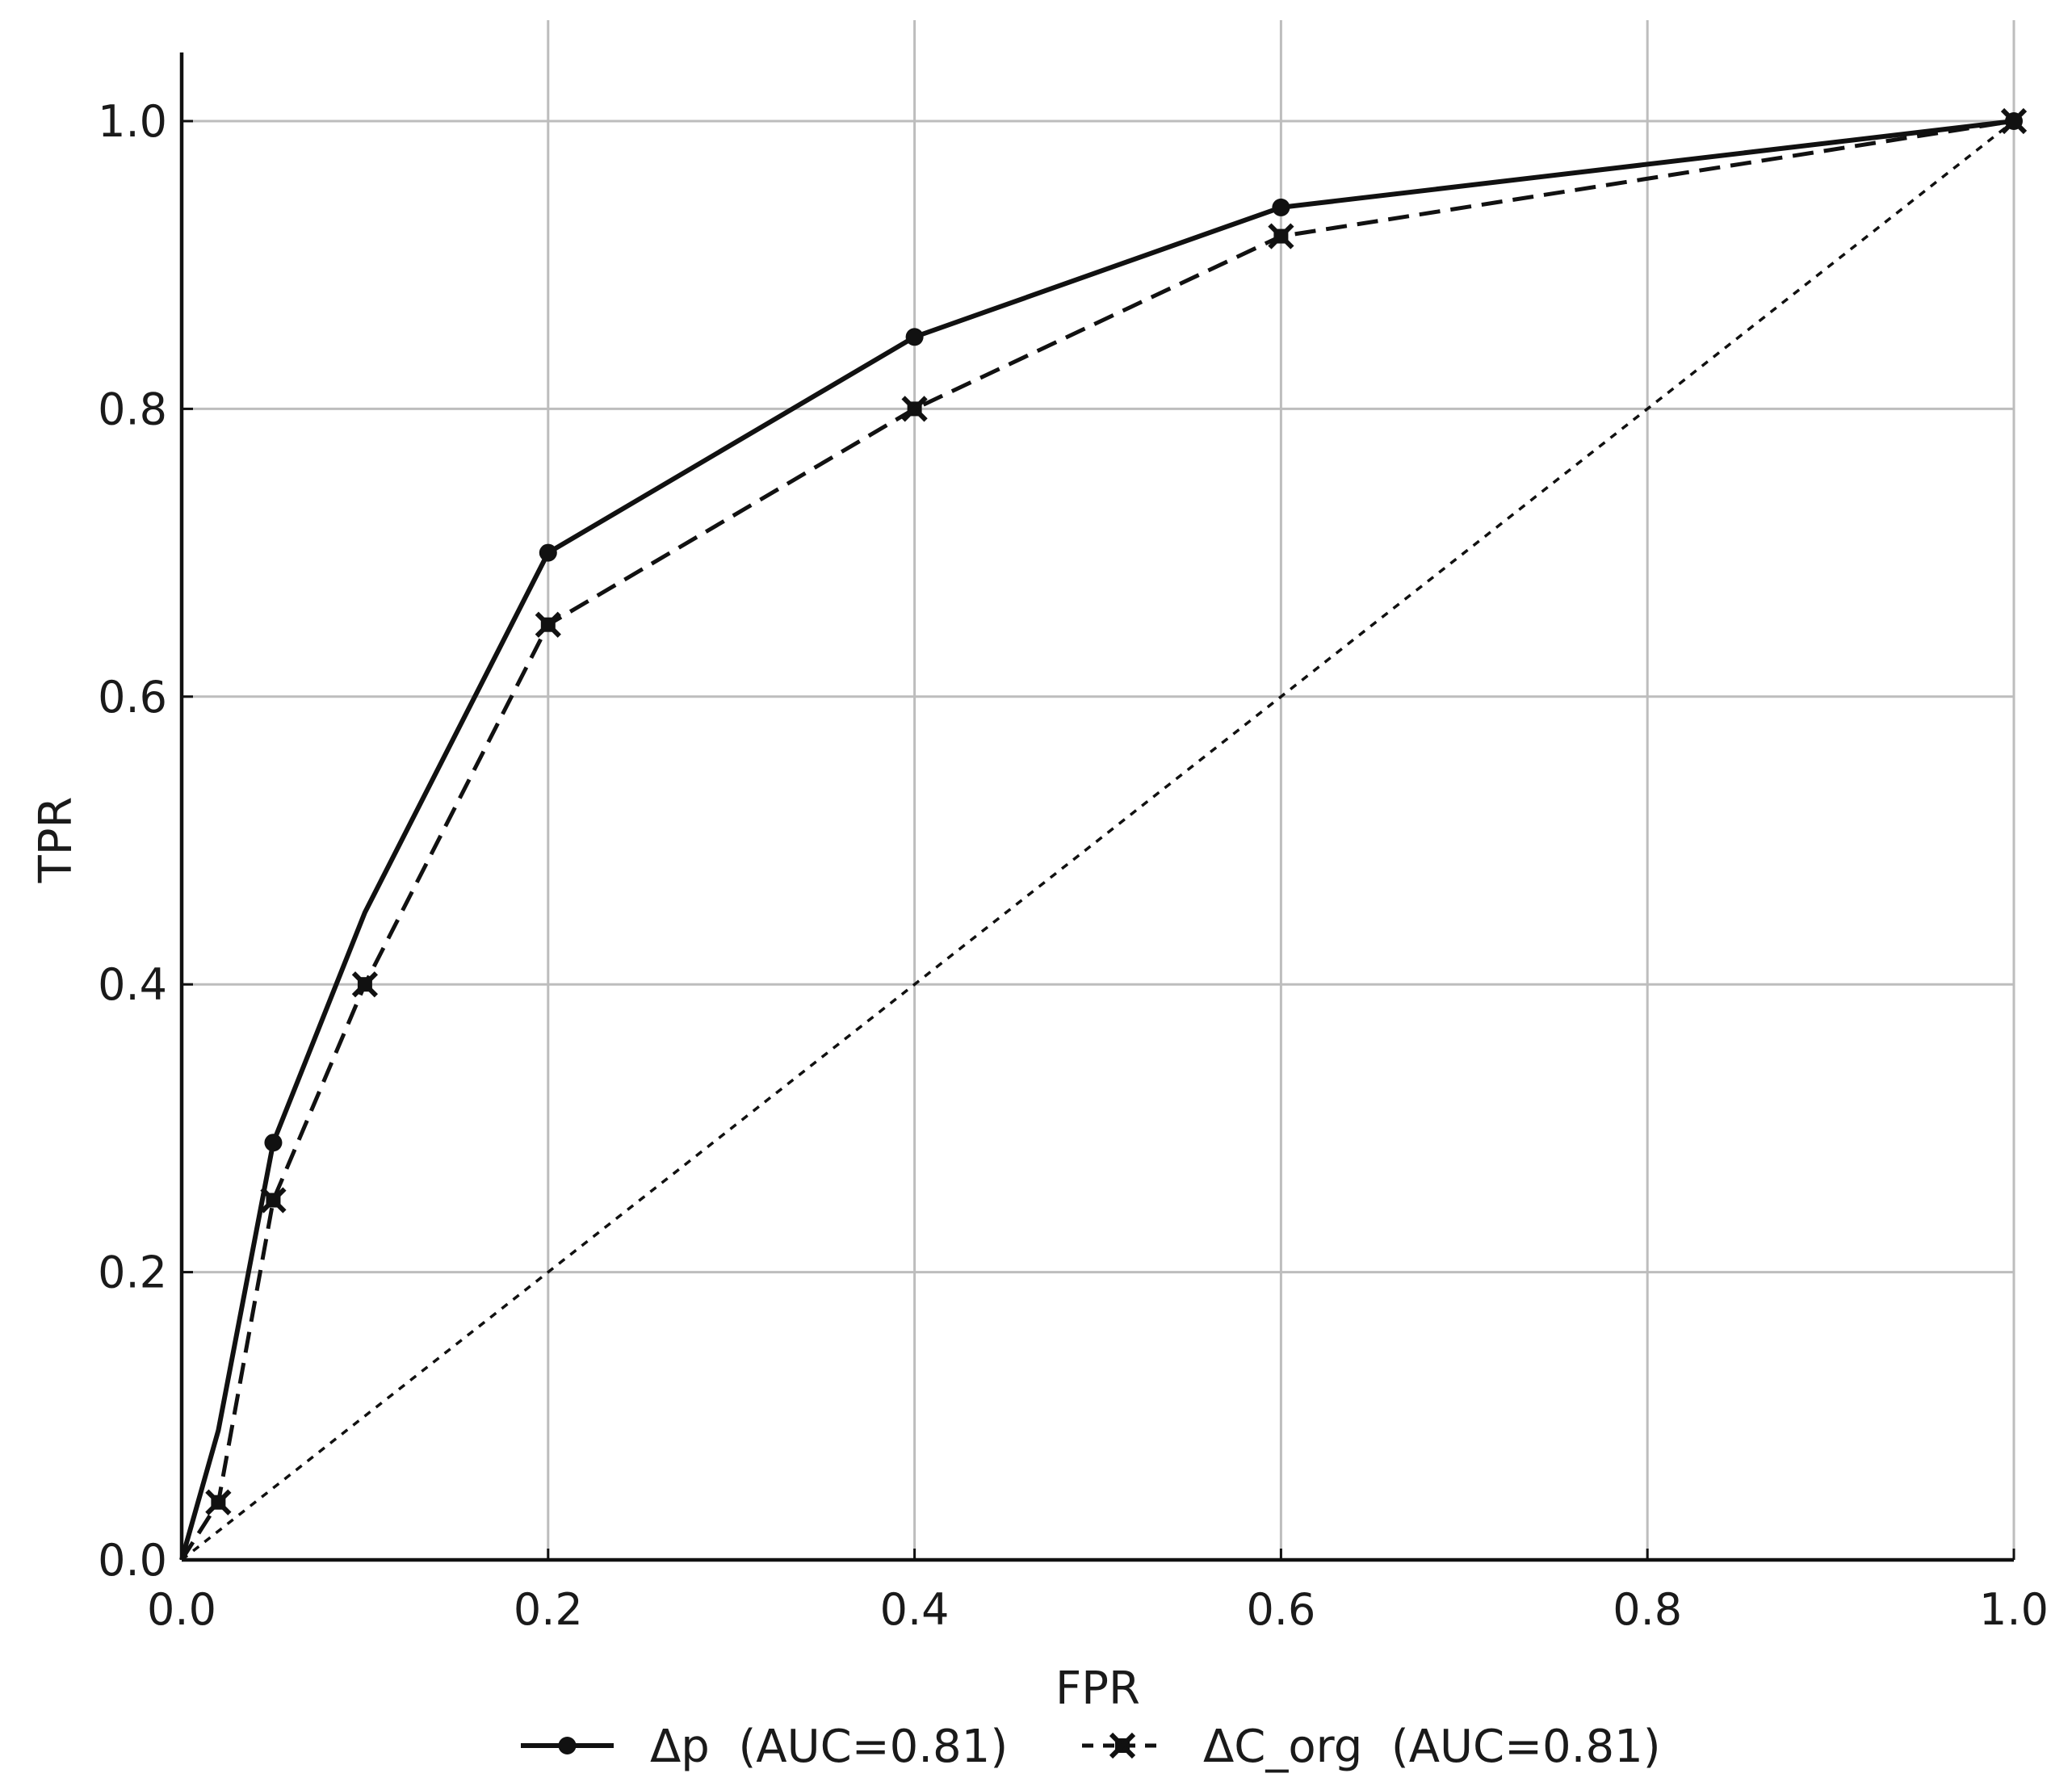  Describe the element at coordinates (1097, 1688) in the screenshot. I see `x-axis-label: FPR` at that location.